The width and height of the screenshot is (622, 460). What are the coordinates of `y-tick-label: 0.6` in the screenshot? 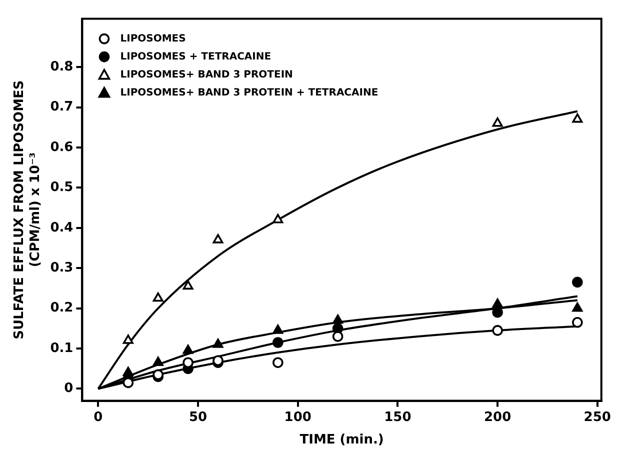 It's located at (62, 147).